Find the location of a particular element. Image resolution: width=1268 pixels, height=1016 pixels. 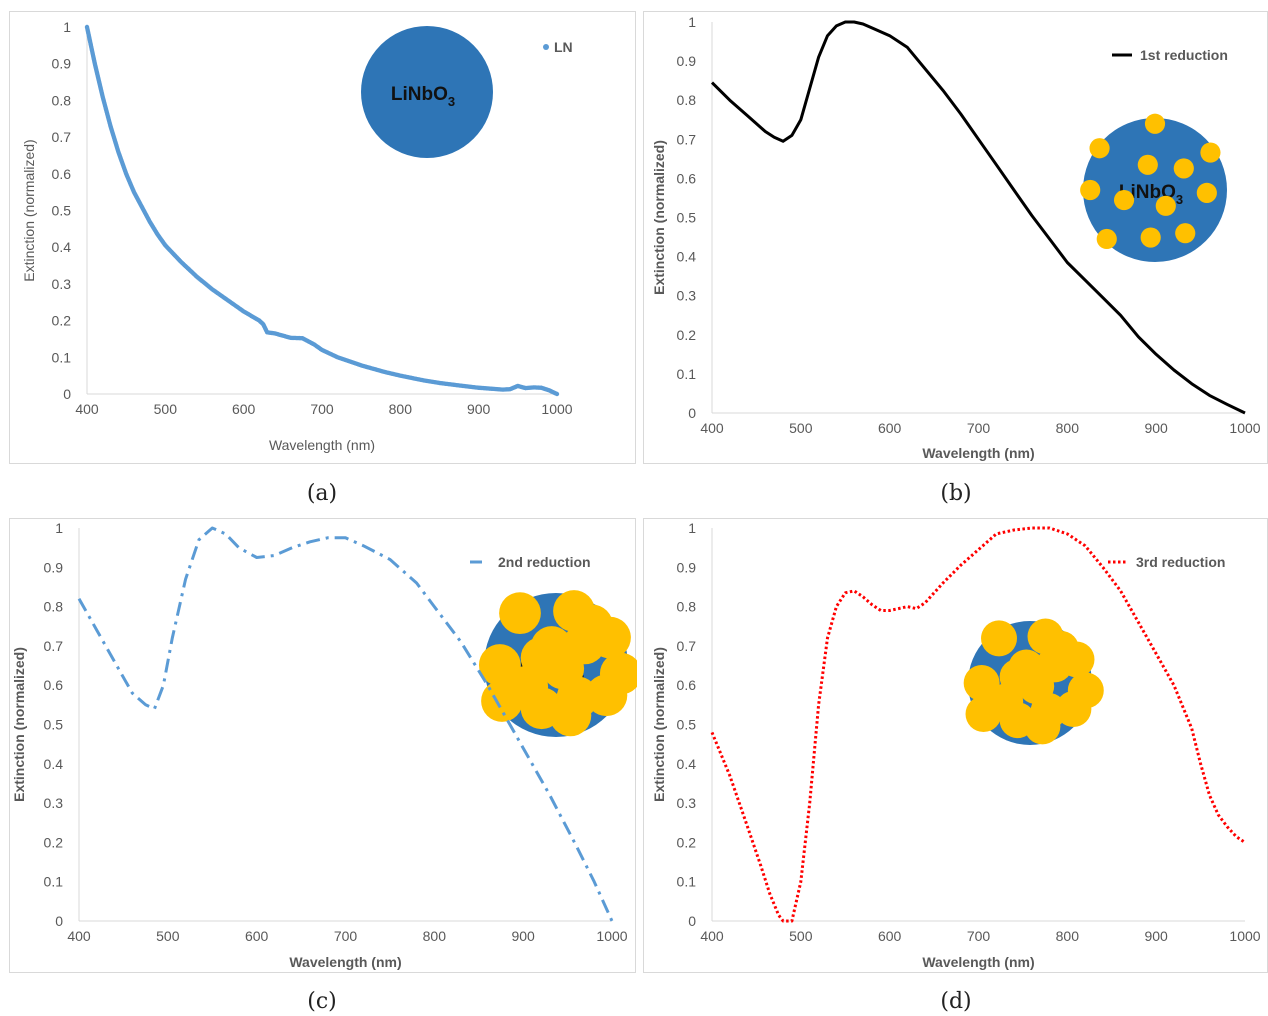

legend: 1st reduction is located at coordinates (1170, 55).